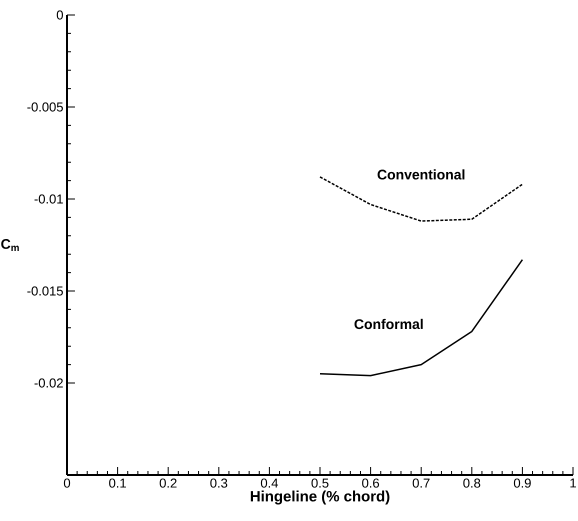  I want to click on x-tick-label: 0.6, so click(371, 483).